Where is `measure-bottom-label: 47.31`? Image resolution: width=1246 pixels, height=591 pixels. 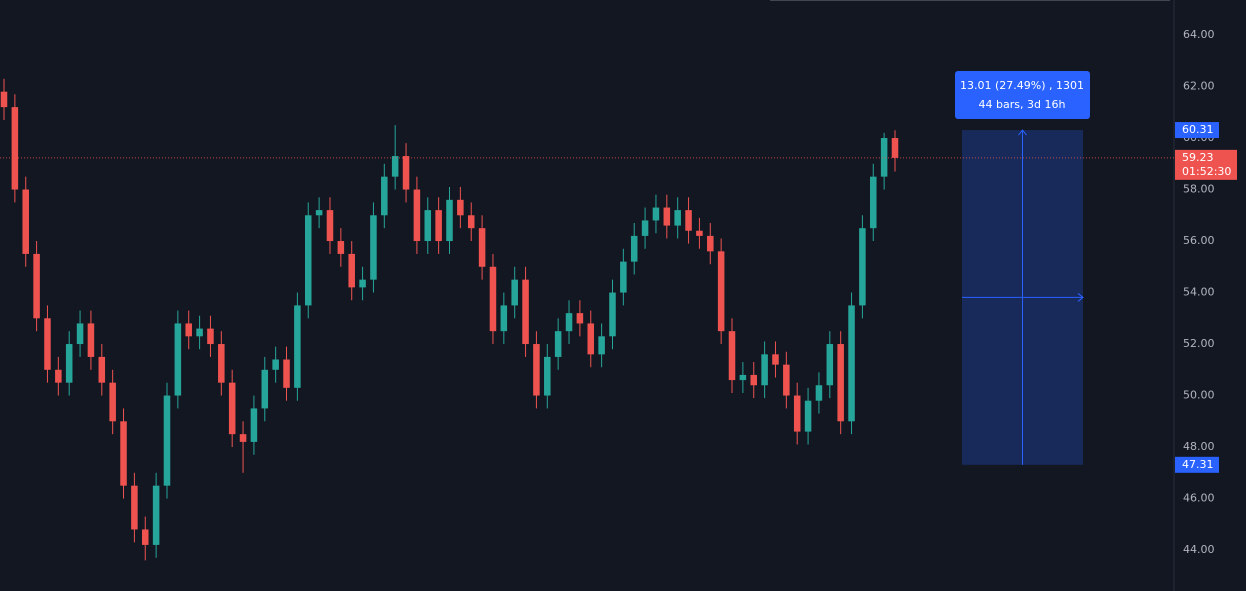
measure-bottom-label: 47.31 is located at coordinates (1198, 464).